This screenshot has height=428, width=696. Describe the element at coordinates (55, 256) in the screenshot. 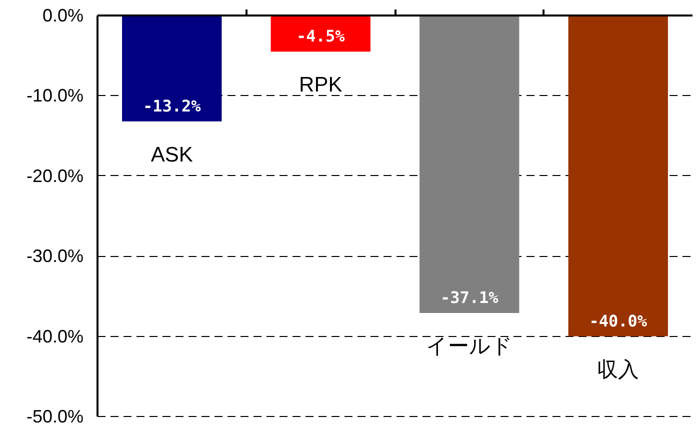

I see `y-tick-label: -30.0%` at that location.